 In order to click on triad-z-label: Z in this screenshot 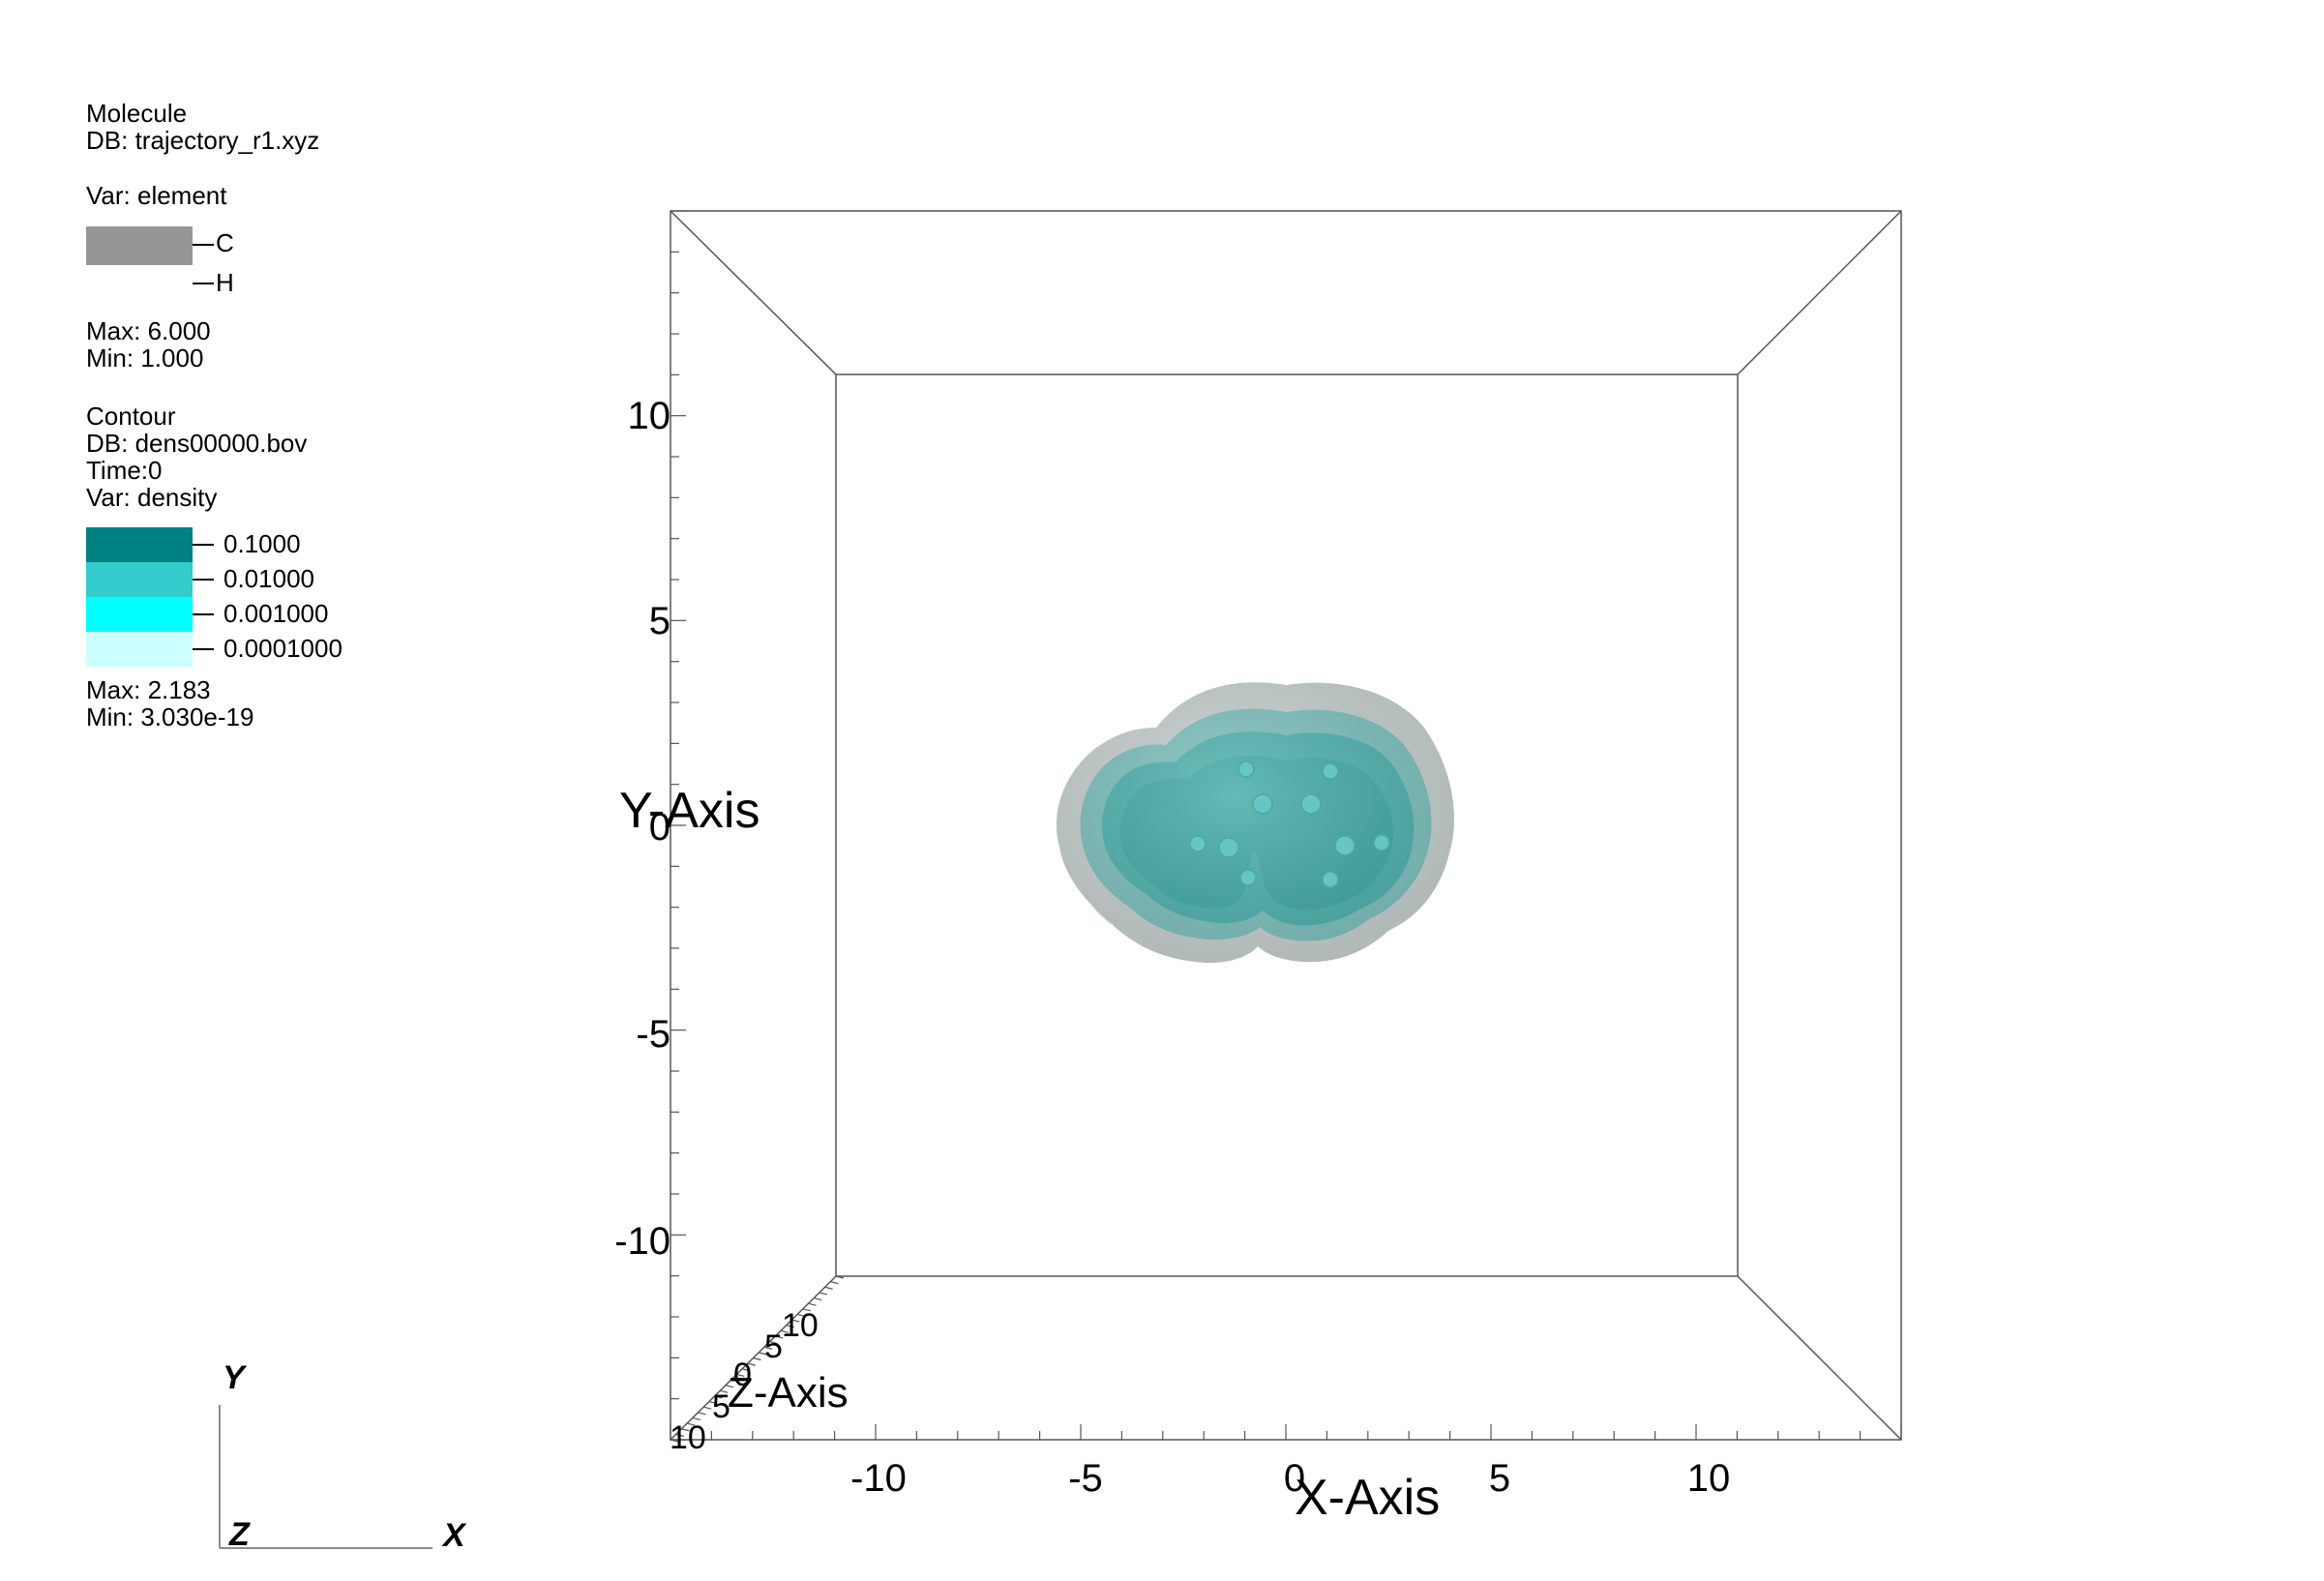, I will do `click(240, 1534)`.